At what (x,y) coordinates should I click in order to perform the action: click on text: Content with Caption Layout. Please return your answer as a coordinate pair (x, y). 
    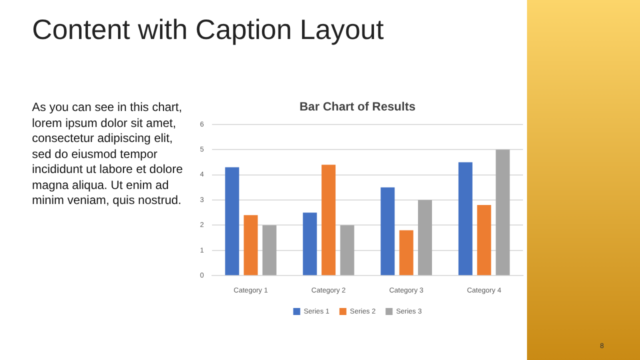
    Looking at the image, I should click on (208, 30).